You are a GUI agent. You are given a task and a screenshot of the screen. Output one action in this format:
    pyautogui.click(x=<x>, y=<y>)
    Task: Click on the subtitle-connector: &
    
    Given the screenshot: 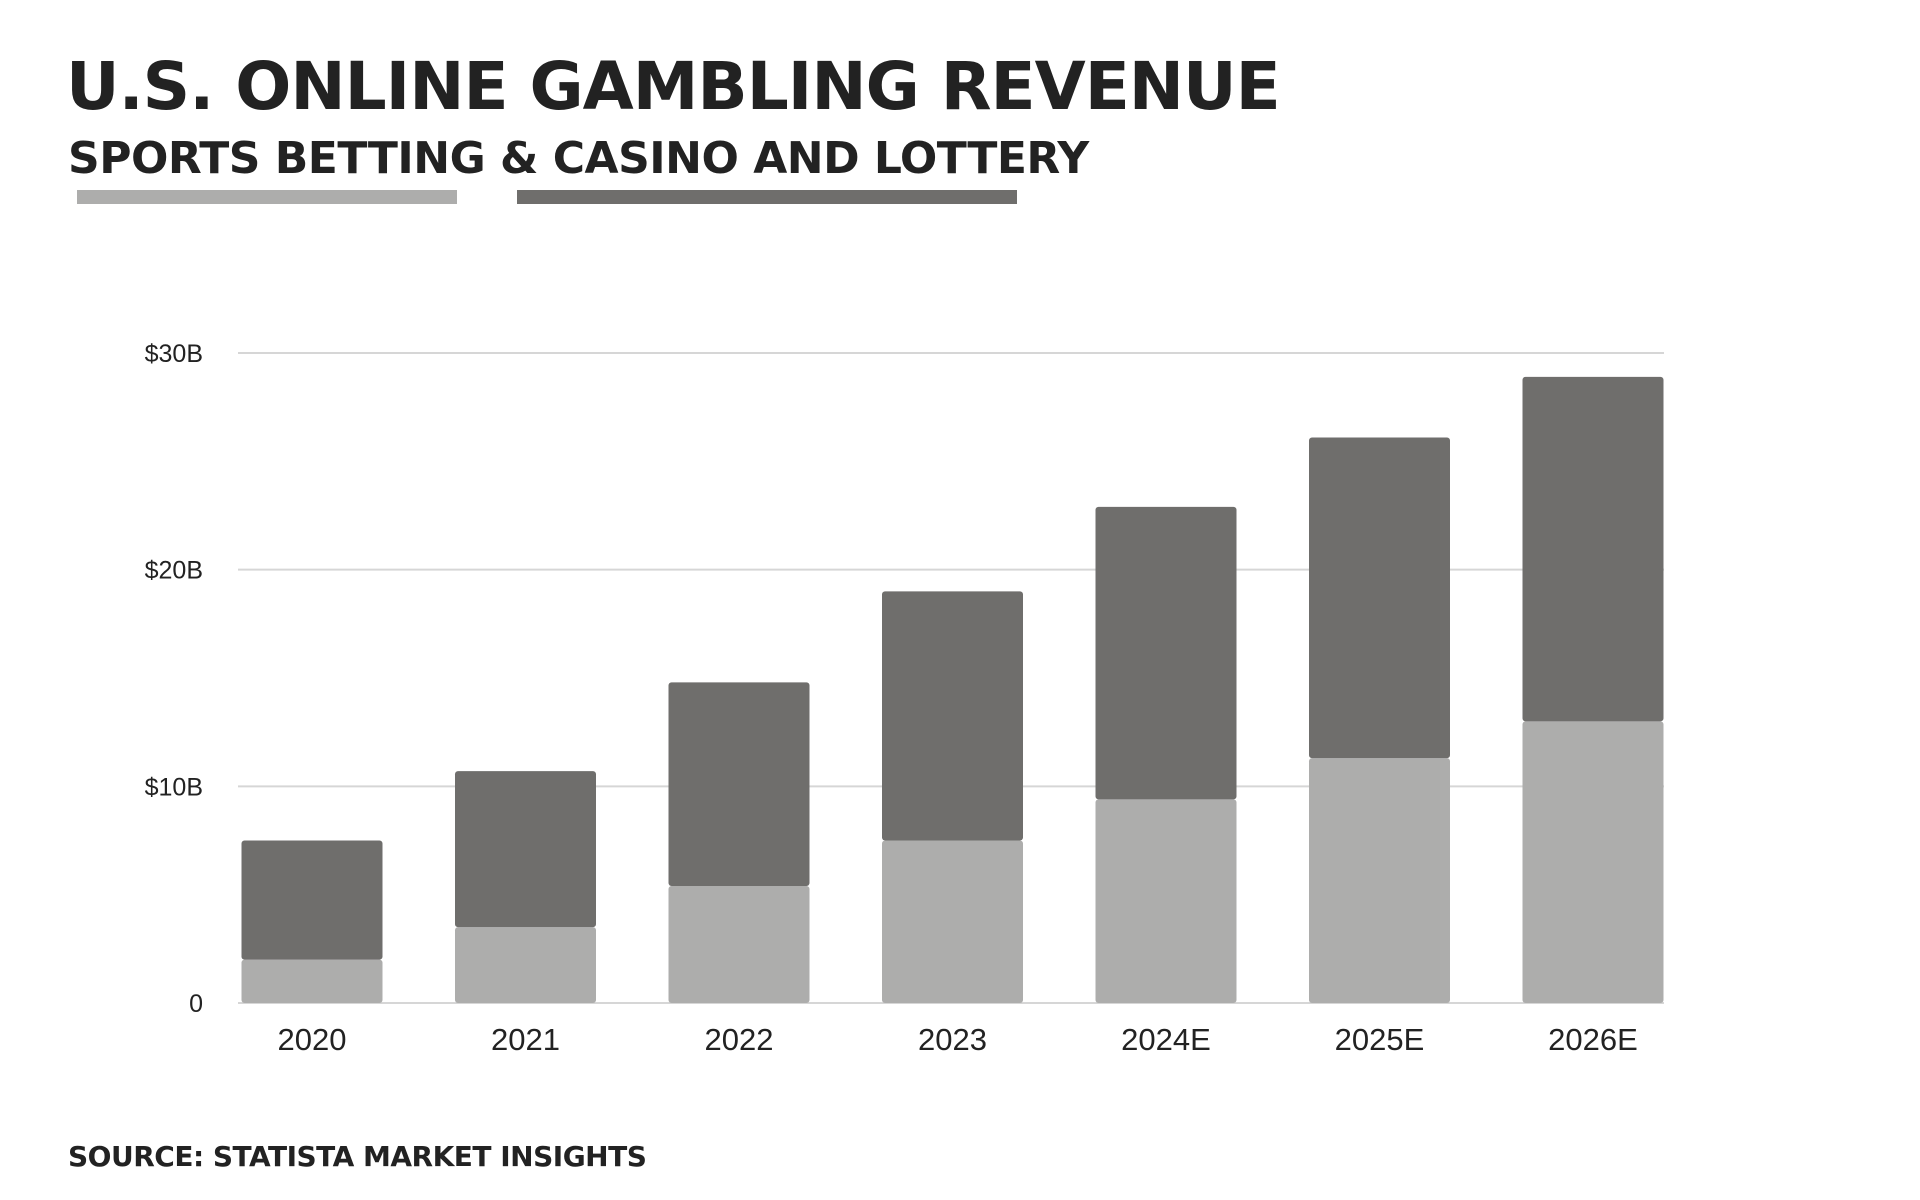 What is the action you would take?
    pyautogui.click(x=519, y=158)
    